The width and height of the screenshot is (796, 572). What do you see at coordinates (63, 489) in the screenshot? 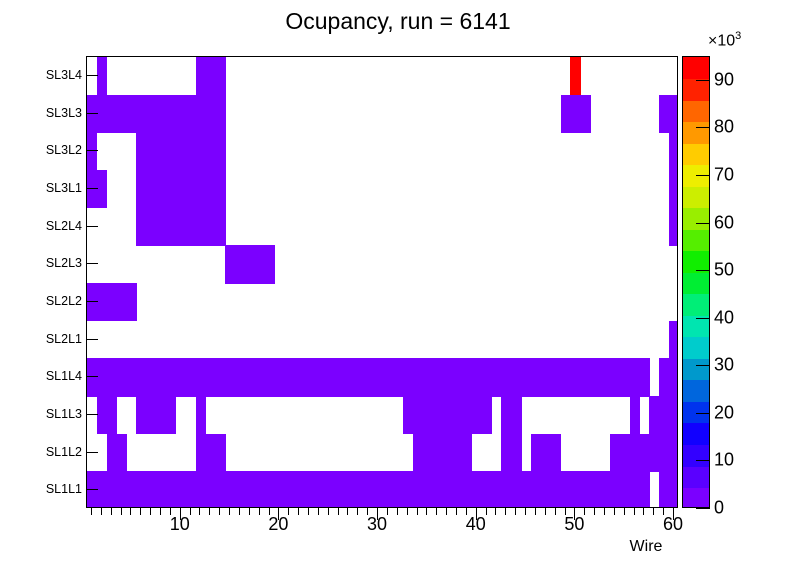
I see `y-axis-label-sl1l1: SL1L1` at bounding box center [63, 489].